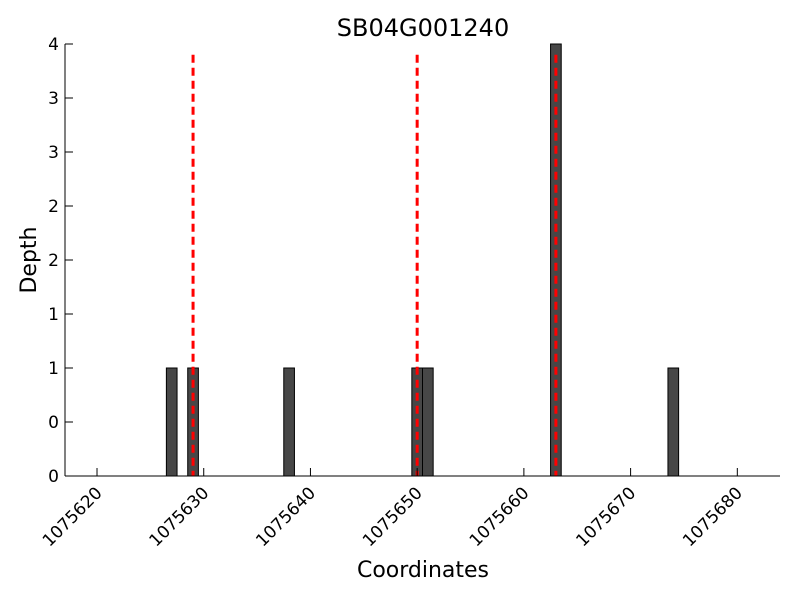 The height and width of the screenshot is (605, 800). Describe the element at coordinates (180, 517) in the screenshot. I see `x-tick-label-1: 1075630` at that location.